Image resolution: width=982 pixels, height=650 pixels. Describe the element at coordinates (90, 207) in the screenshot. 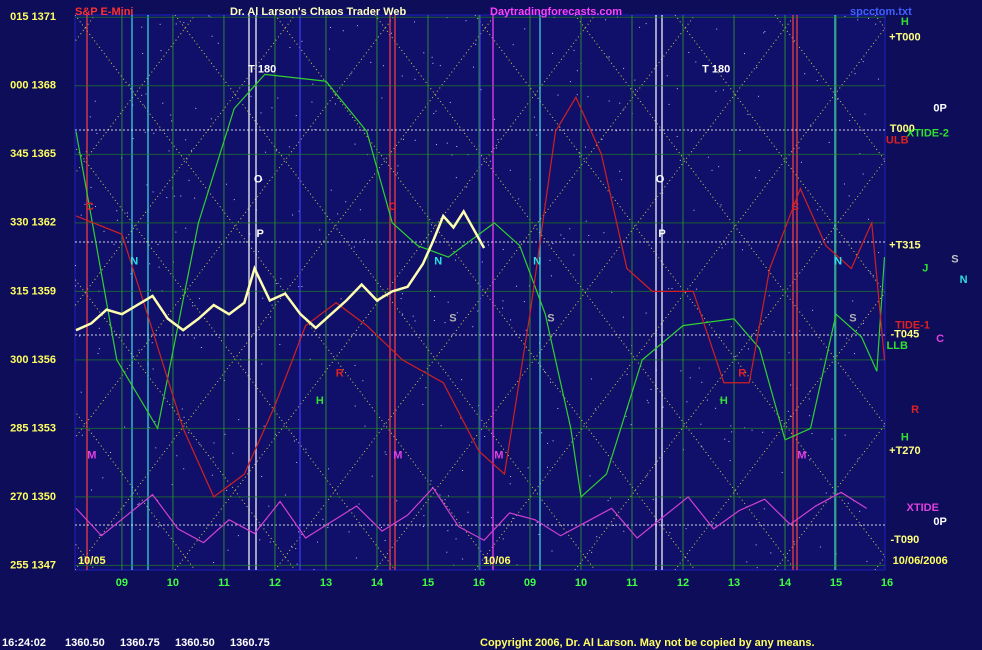

I see `annotation: C` at that location.